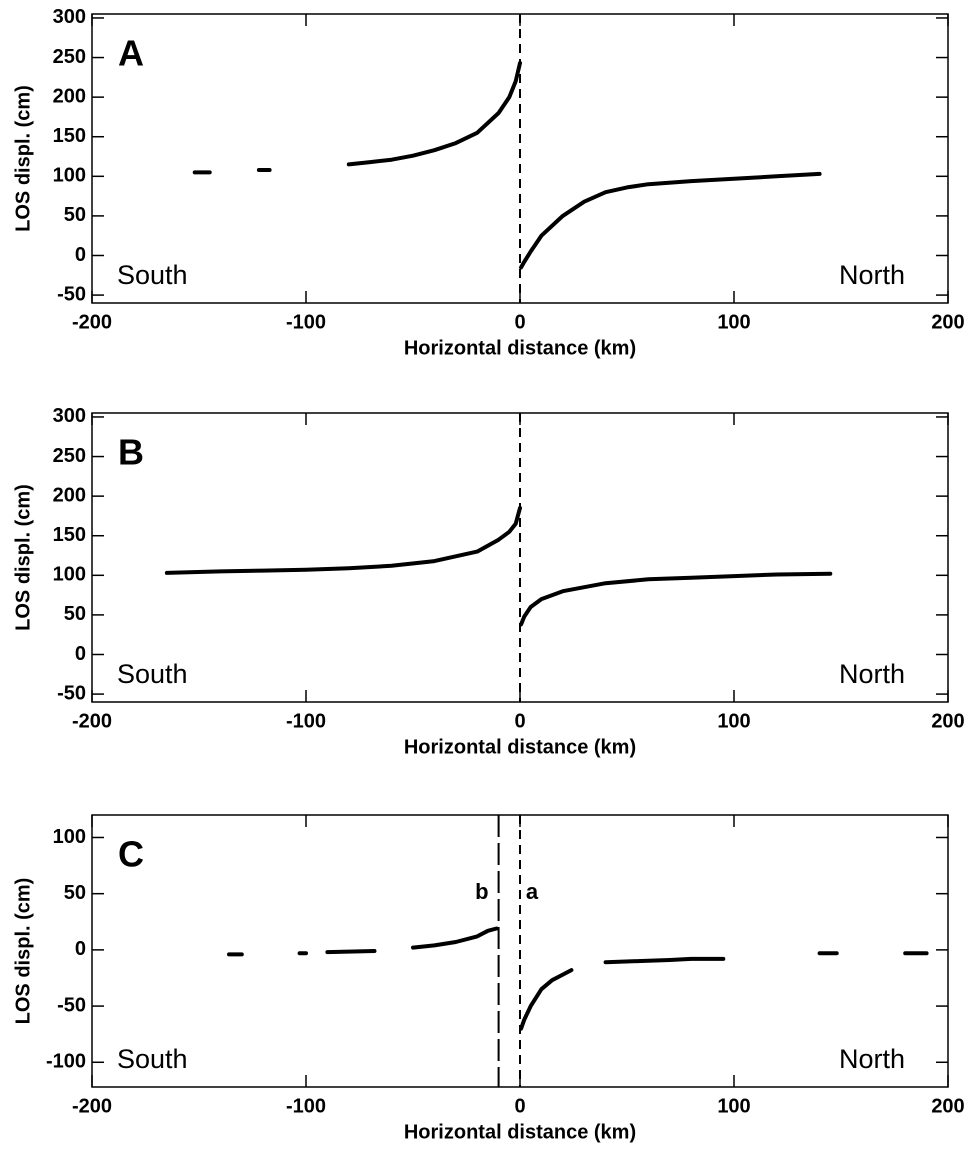 Image resolution: width=971 pixels, height=1158 pixels. What do you see at coordinates (131, 452) in the screenshot?
I see `panel-label: B` at bounding box center [131, 452].